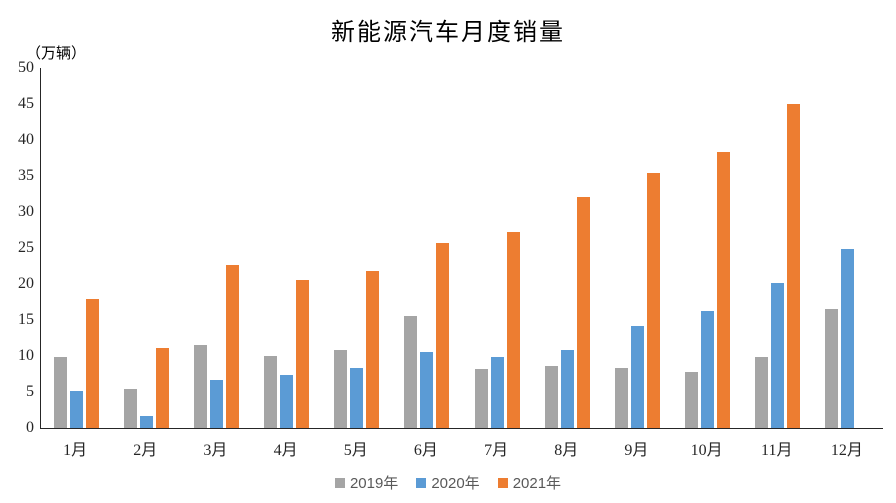 This screenshot has height=503, width=896. I want to click on legend: 2019年 2020年 2021年, so click(448, 482).